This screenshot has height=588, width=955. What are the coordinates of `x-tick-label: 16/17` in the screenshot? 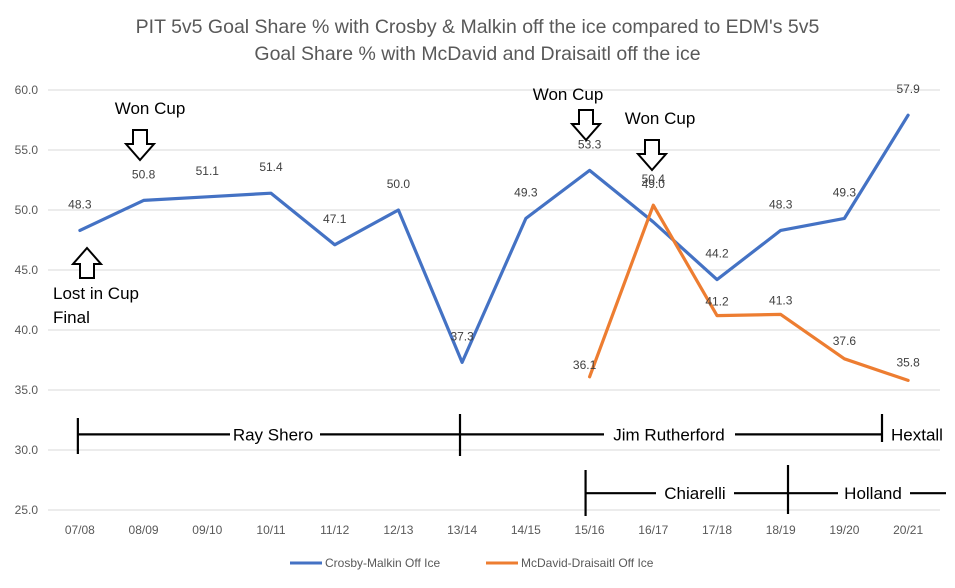 It's located at (653, 530).